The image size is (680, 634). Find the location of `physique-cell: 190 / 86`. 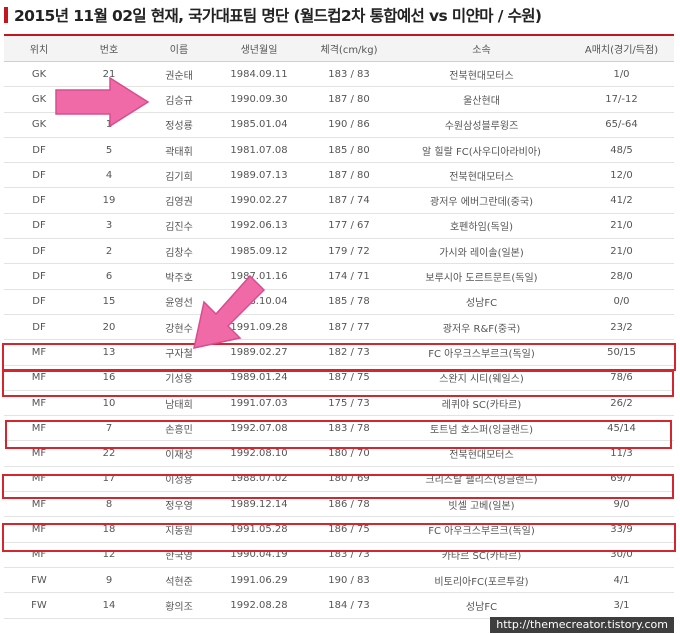

physique-cell: 190 / 86 is located at coordinates (349, 125).